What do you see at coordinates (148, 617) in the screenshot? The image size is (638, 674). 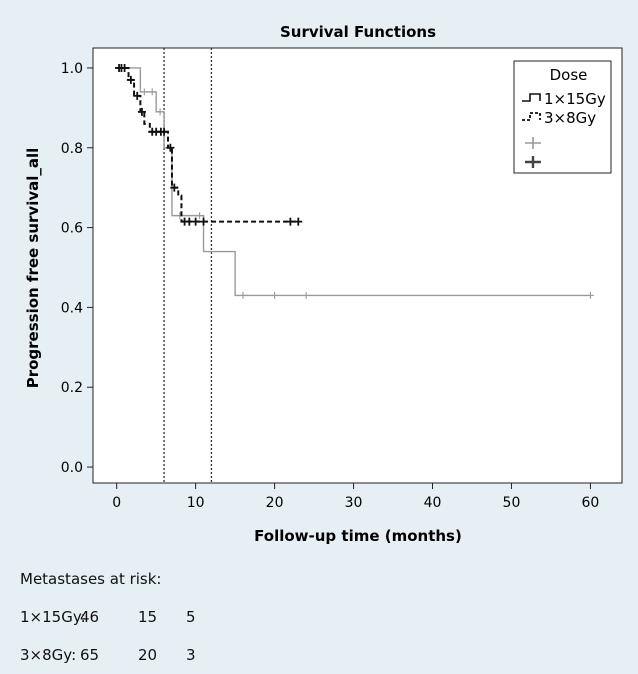 I see `risk-value: 15` at bounding box center [148, 617].